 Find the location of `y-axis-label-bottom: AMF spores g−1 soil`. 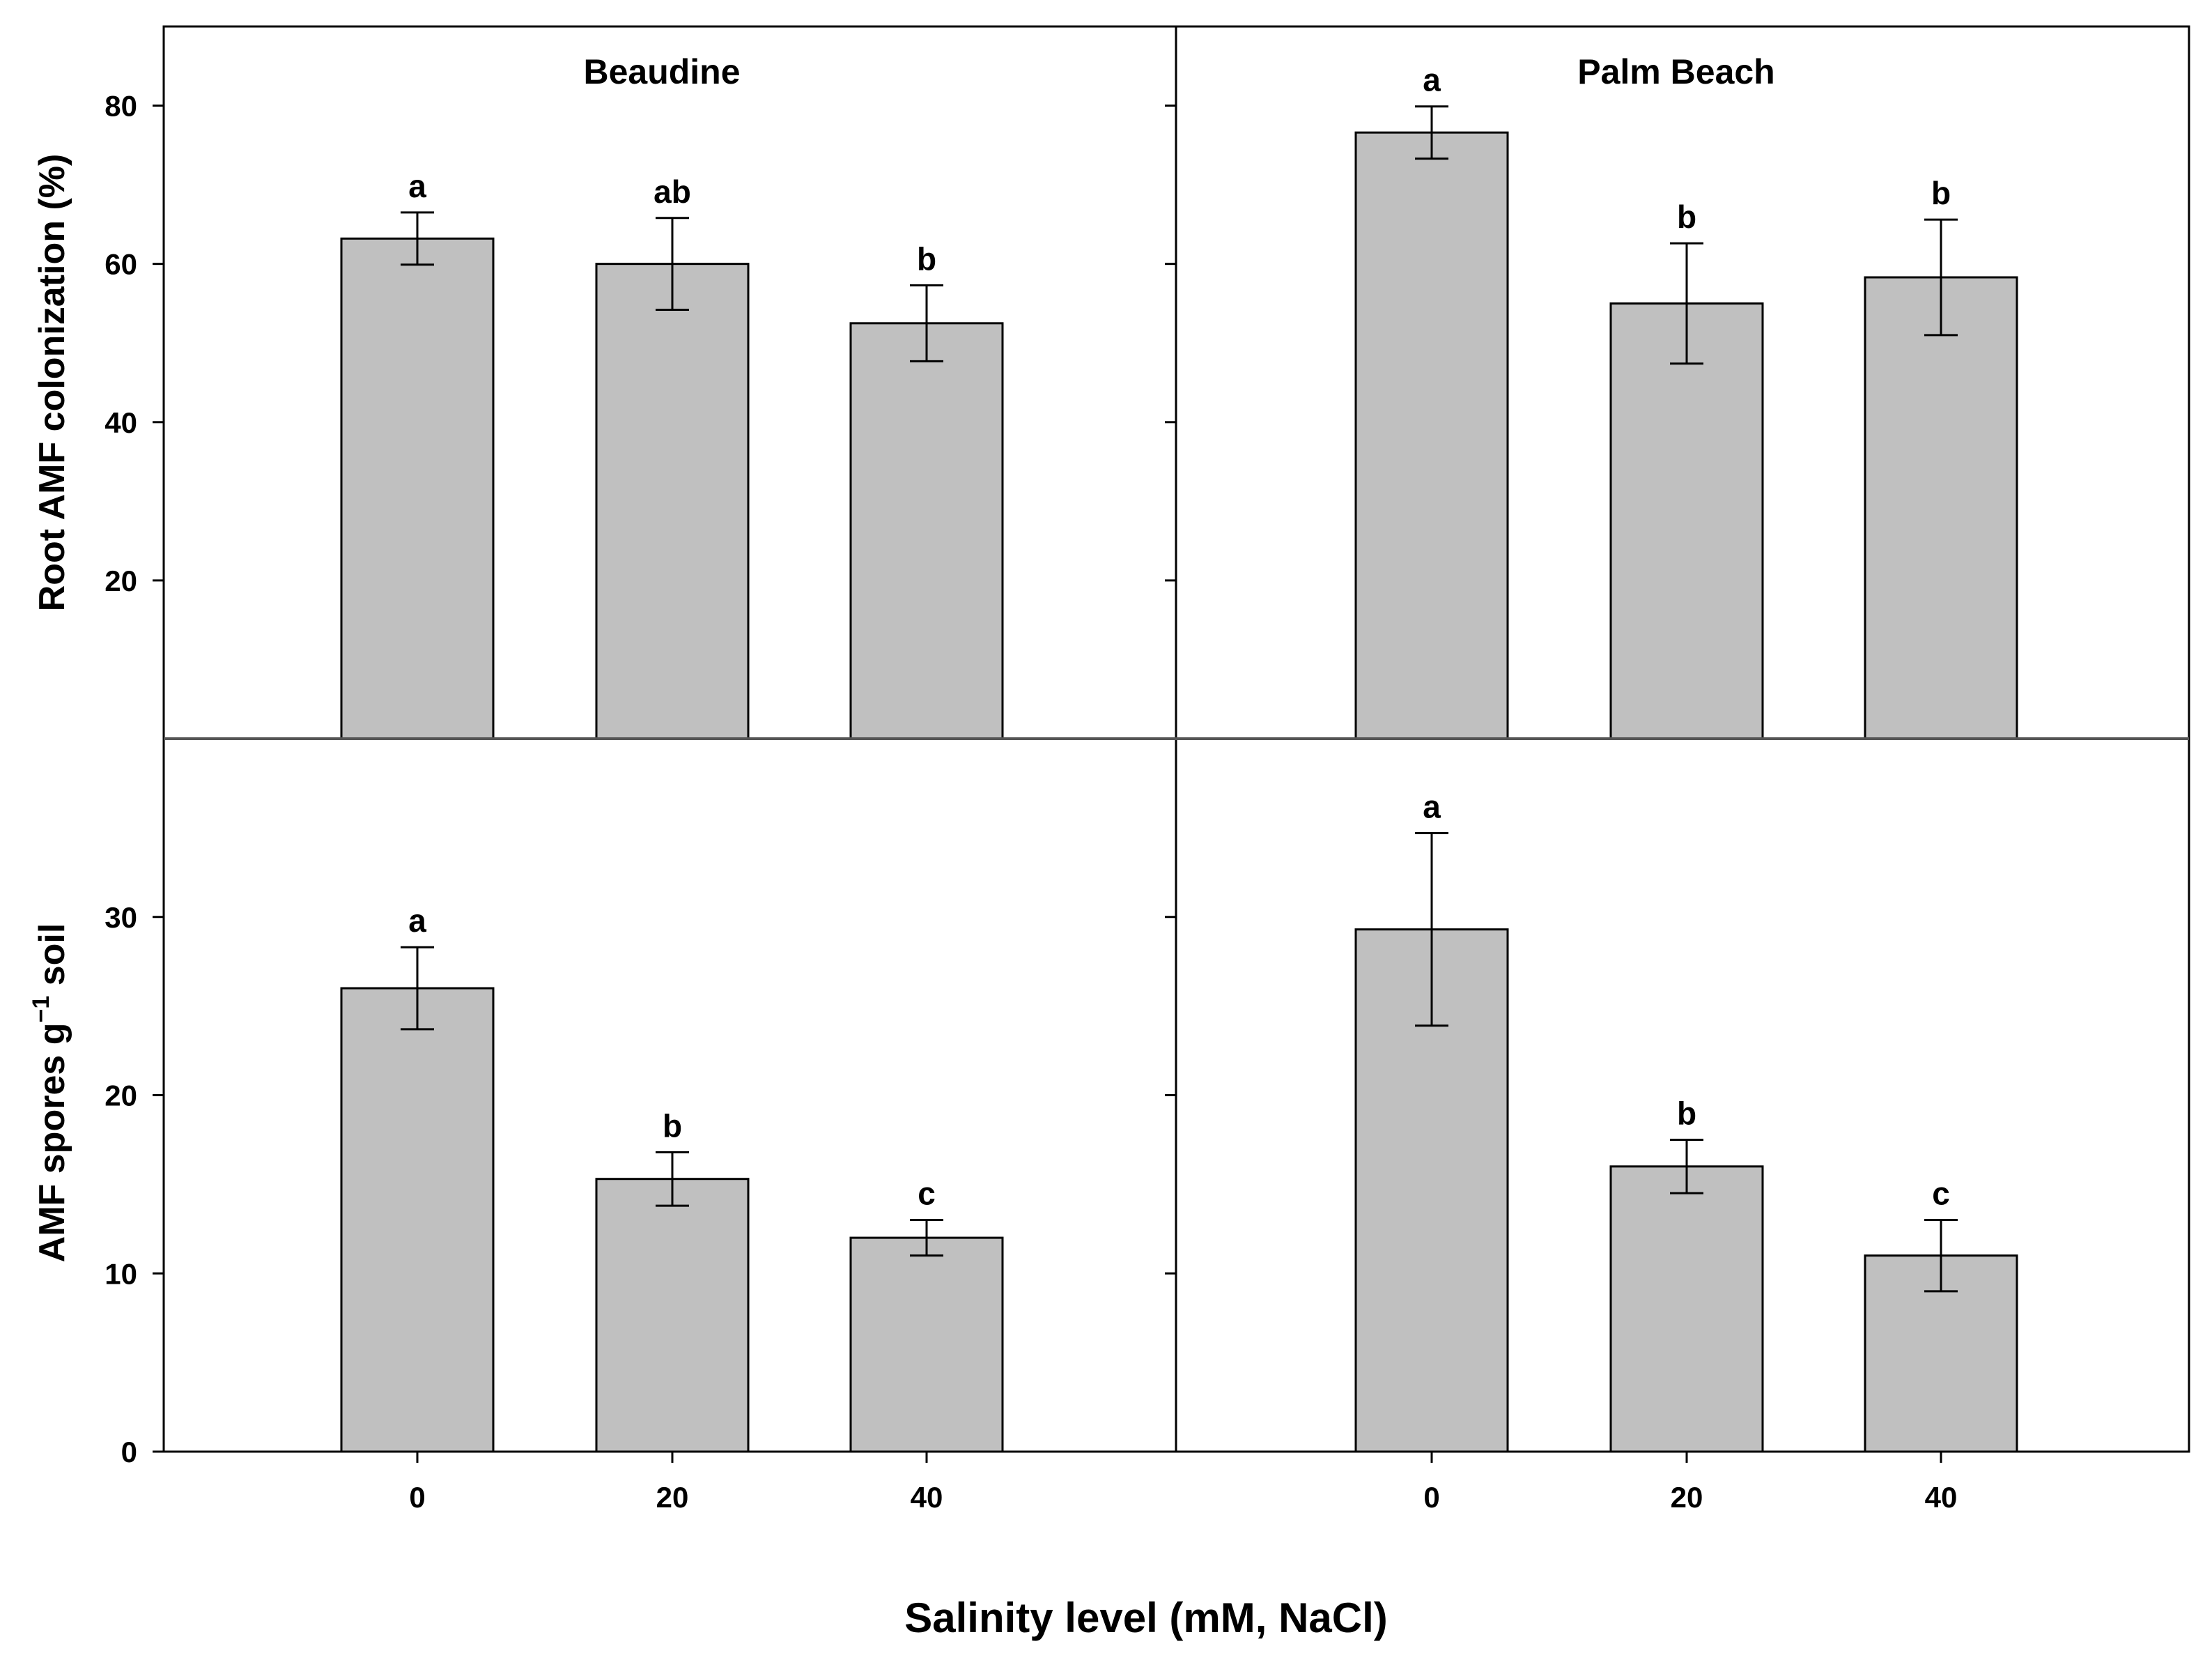

y-axis-label-bottom: AMF spores g−1 soil is located at coordinates (50, 1093).